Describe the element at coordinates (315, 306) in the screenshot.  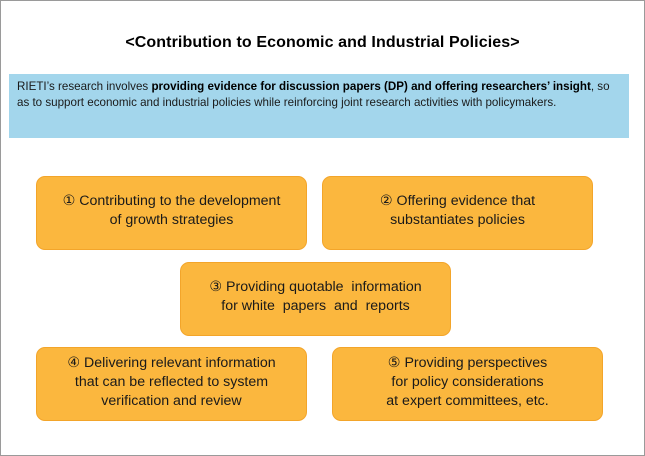
I see `box-3-line-2: for white papers and reports` at that location.